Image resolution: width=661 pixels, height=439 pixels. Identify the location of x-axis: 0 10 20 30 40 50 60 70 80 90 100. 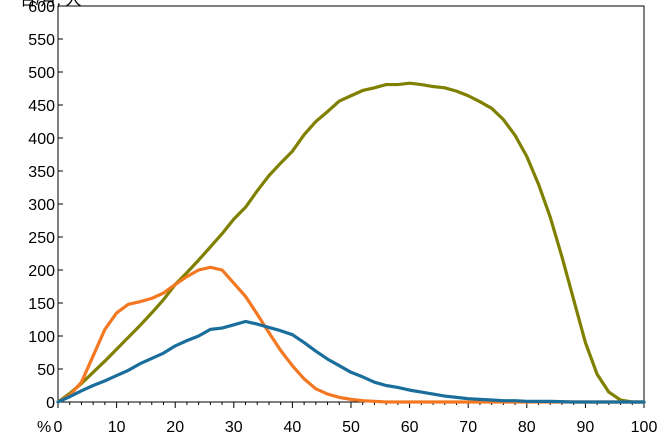
(356, 419).